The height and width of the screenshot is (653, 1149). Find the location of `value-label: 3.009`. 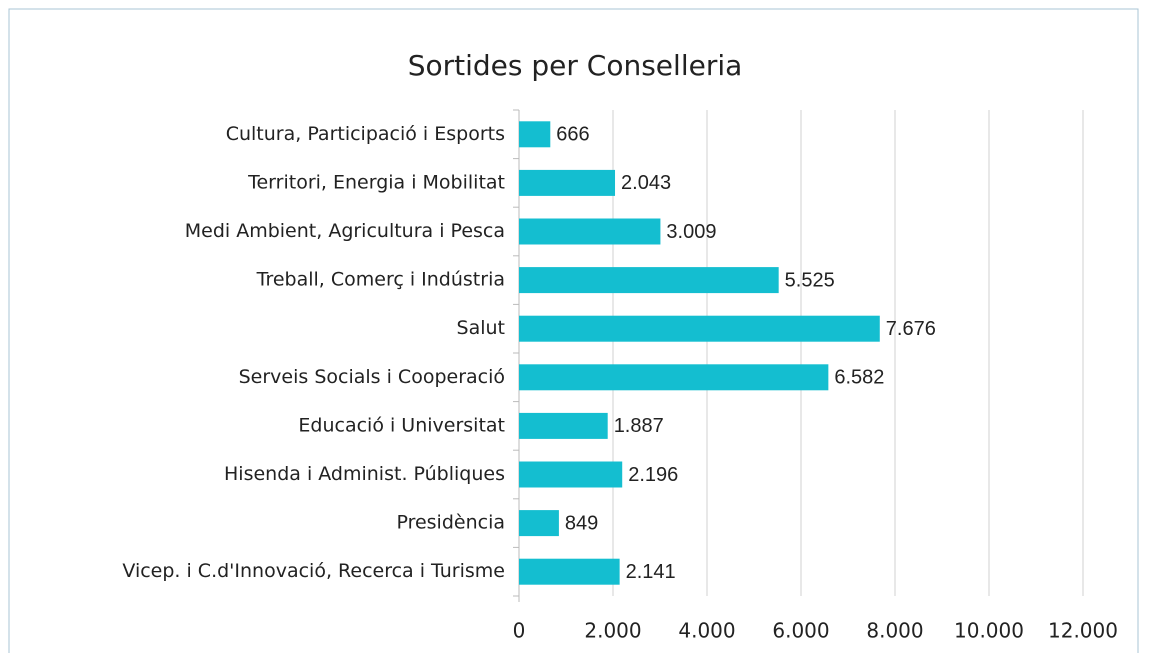

value-label: 3.009 is located at coordinates (691, 232).